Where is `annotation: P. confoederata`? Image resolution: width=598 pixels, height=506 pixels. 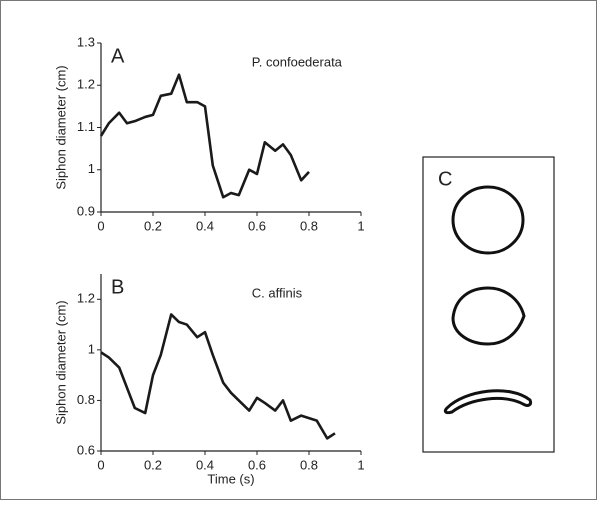 annotation: P. confoederata is located at coordinates (297, 61).